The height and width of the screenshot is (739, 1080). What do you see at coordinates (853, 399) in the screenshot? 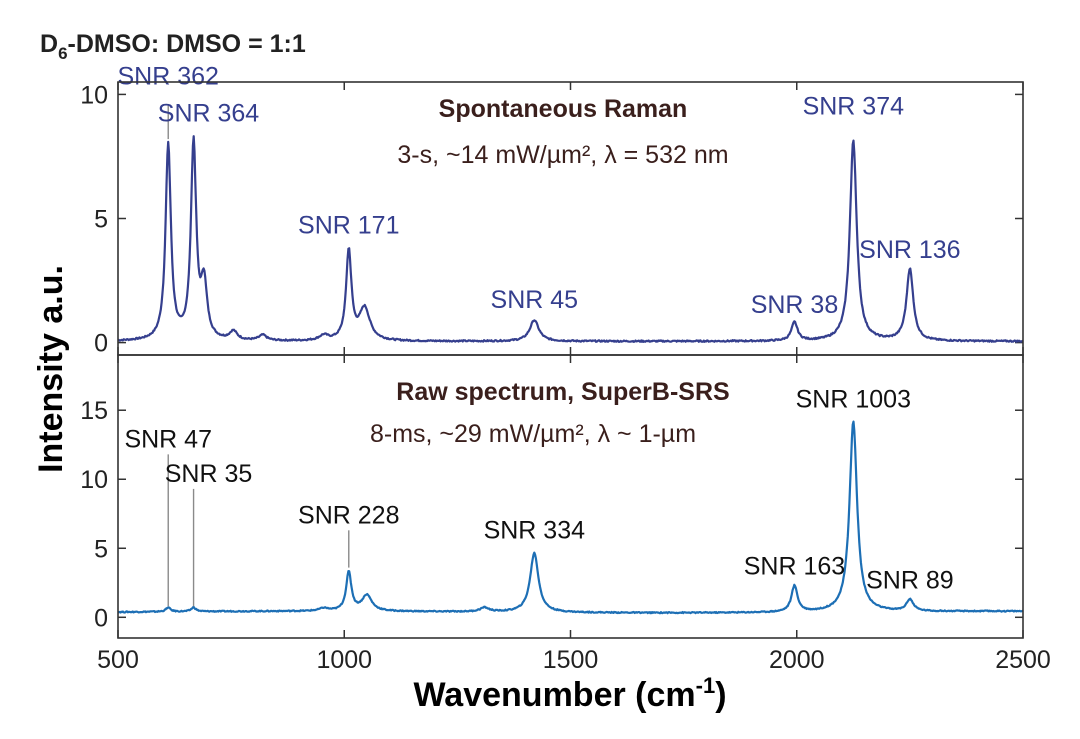
I see `bottom-snr-label: SNR 1003` at bounding box center [853, 399].